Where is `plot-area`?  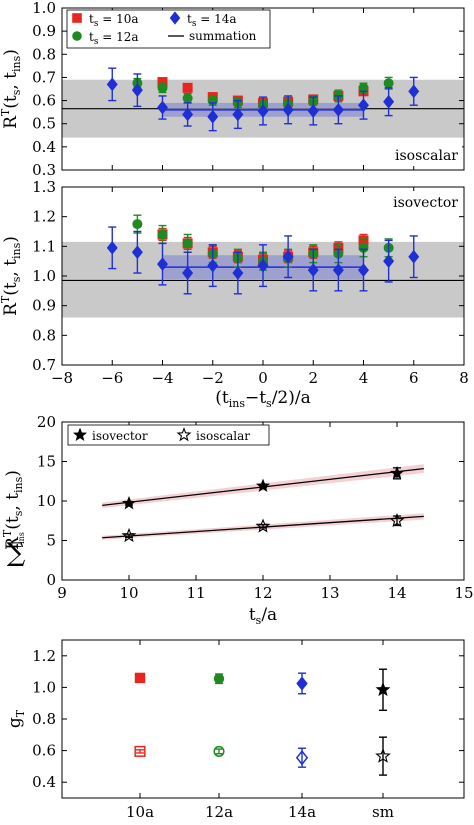
plot-area is located at coordinates (263, 266).